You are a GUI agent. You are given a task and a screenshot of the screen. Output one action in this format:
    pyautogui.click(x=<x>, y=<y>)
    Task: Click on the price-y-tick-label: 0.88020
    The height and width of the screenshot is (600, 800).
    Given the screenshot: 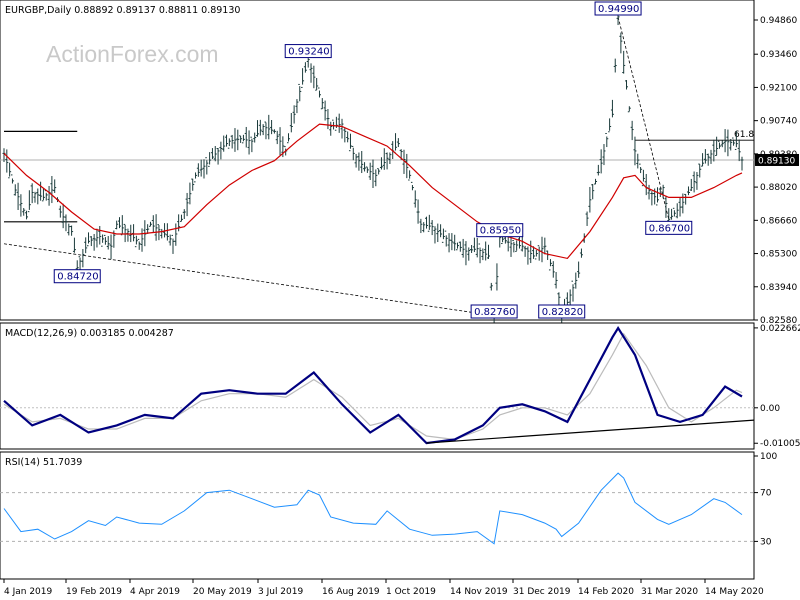 What is the action you would take?
    pyautogui.click(x=778, y=188)
    